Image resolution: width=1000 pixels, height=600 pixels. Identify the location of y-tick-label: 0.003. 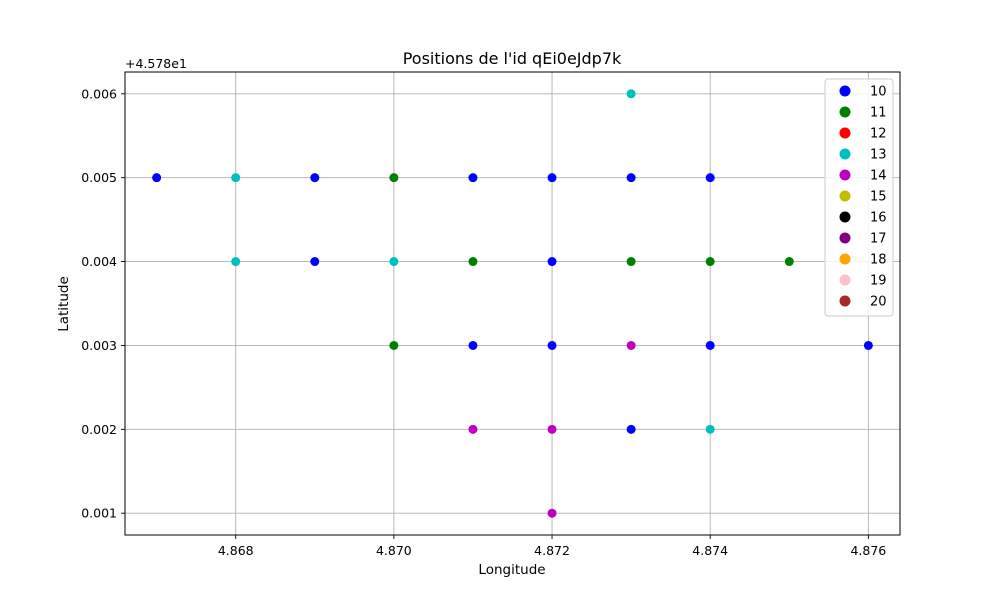
(99, 345).